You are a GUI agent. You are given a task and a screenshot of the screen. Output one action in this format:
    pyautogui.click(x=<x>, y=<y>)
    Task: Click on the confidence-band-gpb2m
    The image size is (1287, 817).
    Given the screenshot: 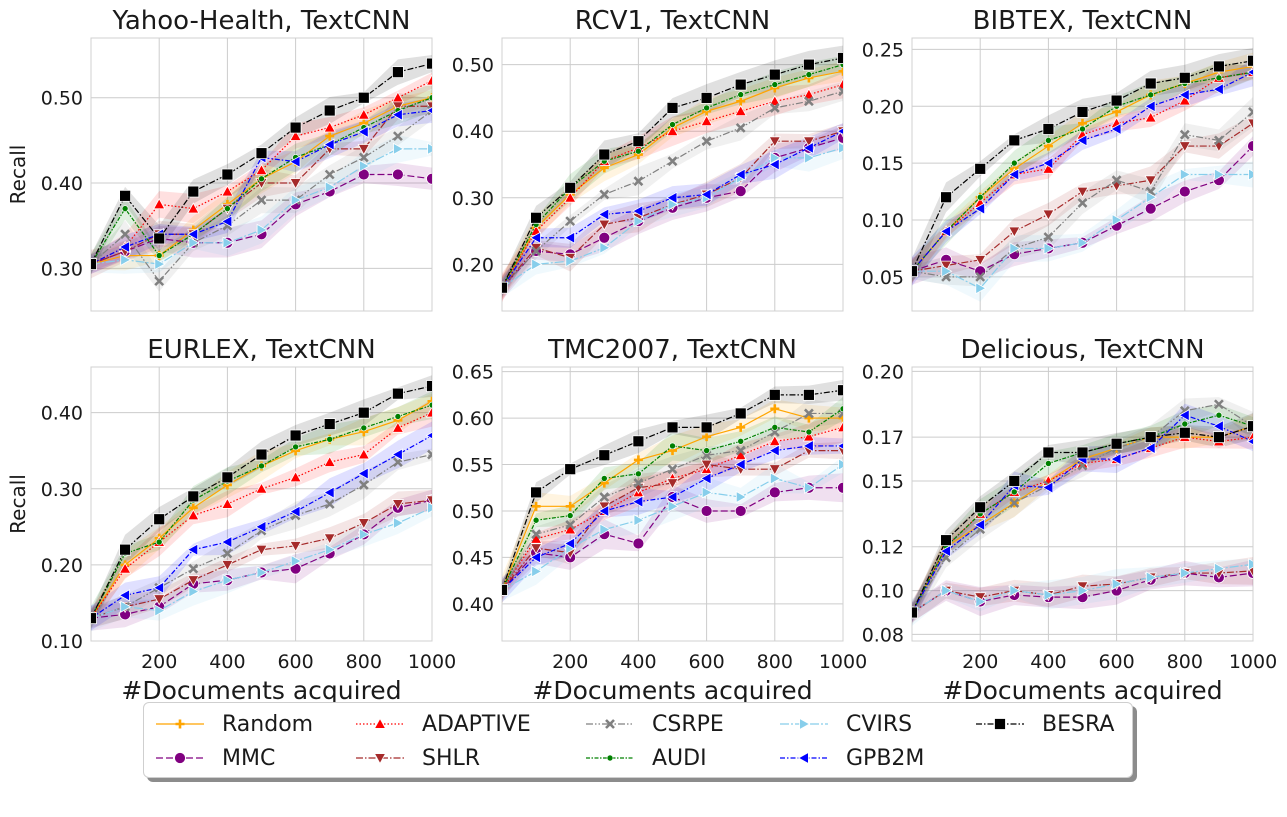 What is the action you would take?
    pyautogui.click(x=261, y=186)
    